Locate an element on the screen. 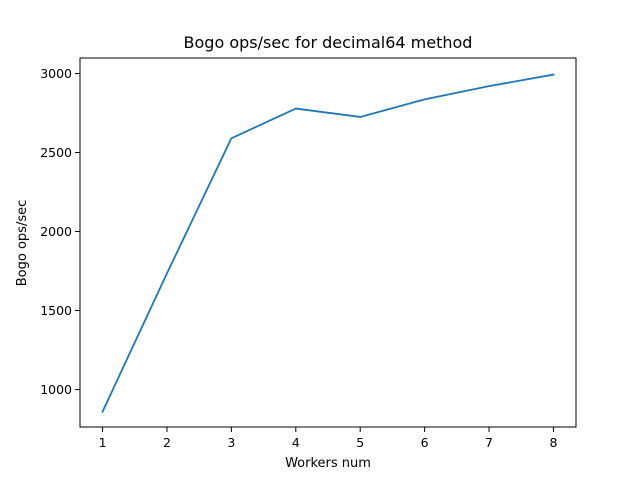 The width and height of the screenshot is (640, 480). x-tick-label: 5 is located at coordinates (360, 442).